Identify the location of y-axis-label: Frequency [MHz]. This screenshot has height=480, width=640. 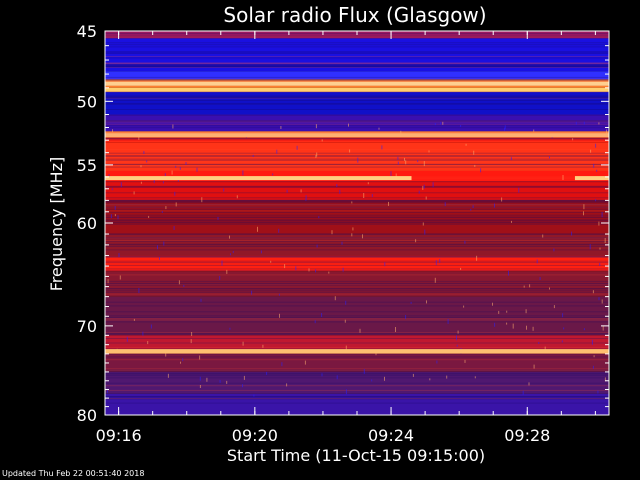
(56, 224).